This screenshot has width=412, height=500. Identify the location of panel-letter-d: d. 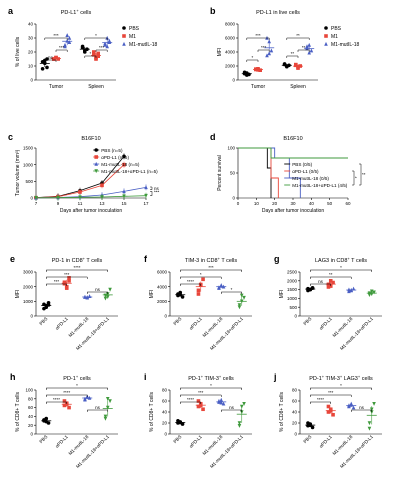
(213, 137).